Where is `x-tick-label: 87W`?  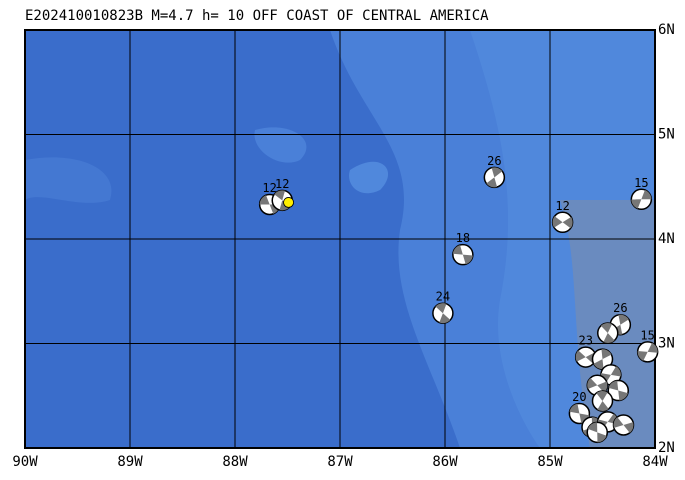
x-tick-label: 87W is located at coordinates (340, 462).